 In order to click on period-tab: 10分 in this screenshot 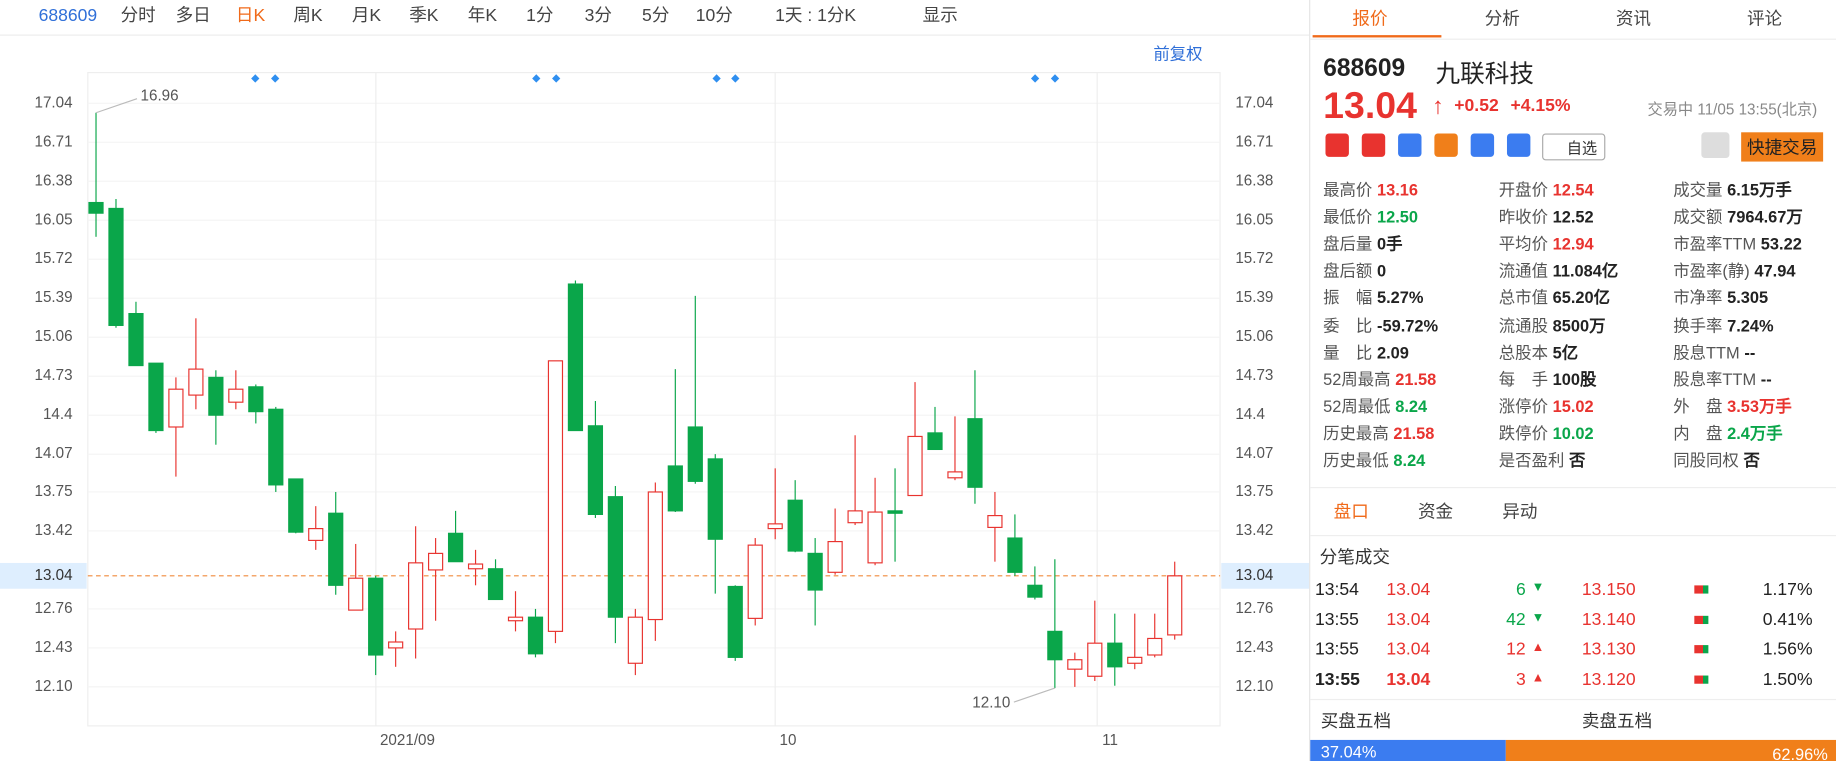, I will do `click(714, 15)`.